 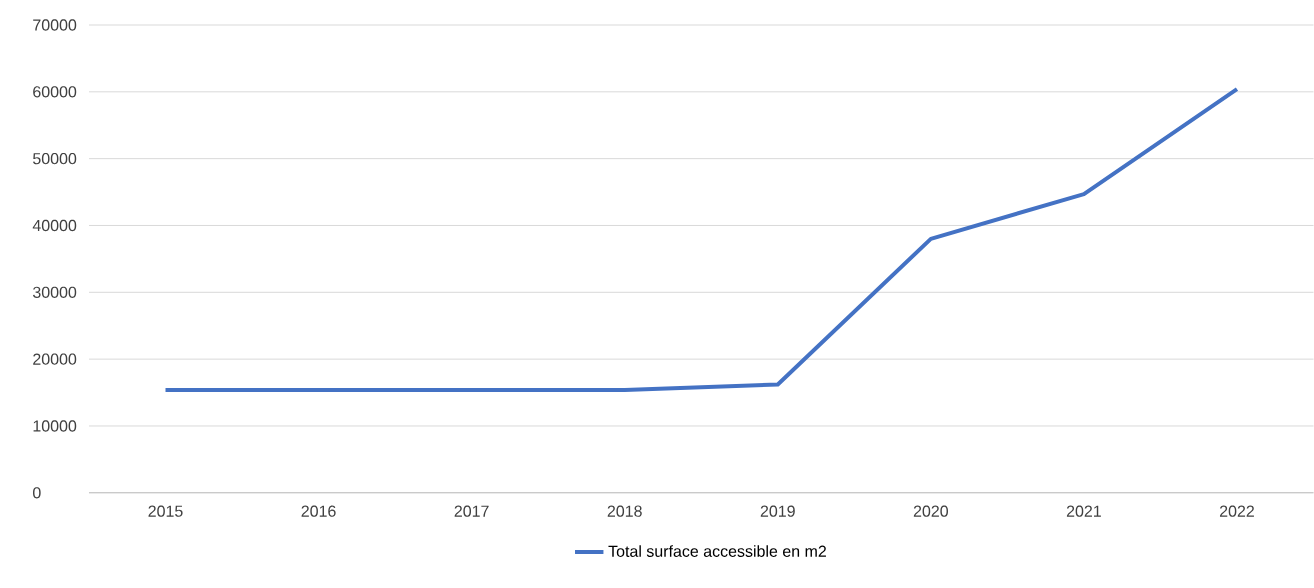 I want to click on legend-label: Total surface accessible en m2, so click(x=717, y=551).